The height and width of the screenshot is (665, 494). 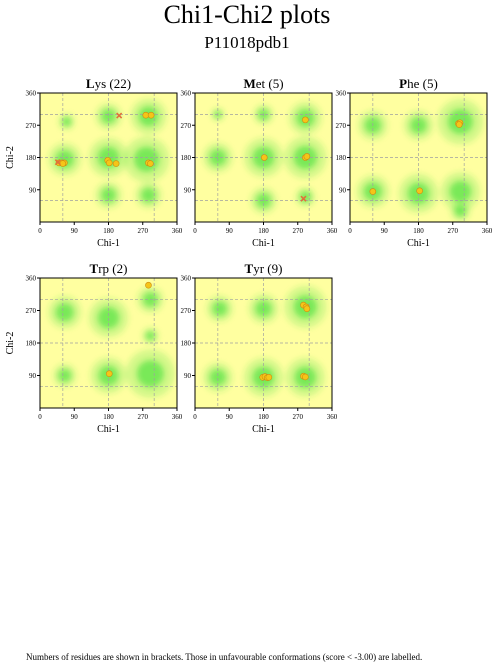 What do you see at coordinates (415, 83) in the screenshot?
I see `panel-title-rest: he` at bounding box center [415, 83].